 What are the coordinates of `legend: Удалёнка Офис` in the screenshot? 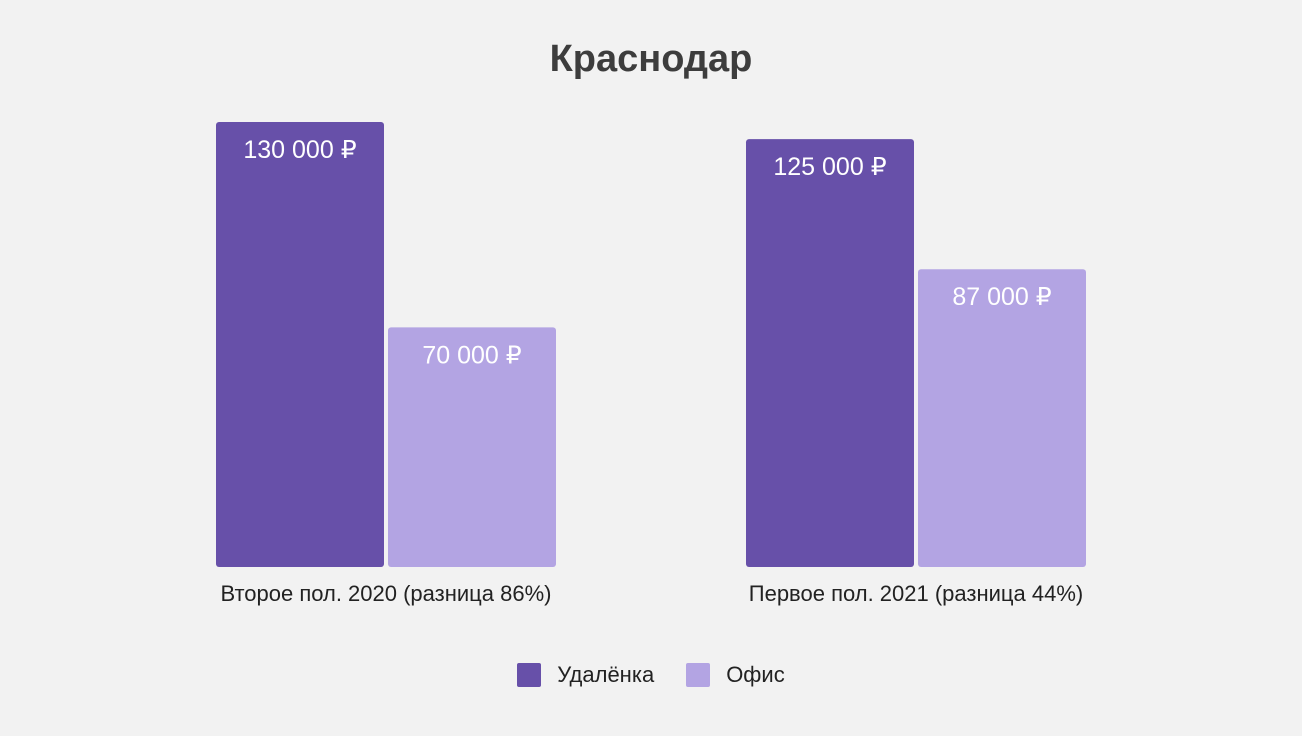 It's located at (651, 675).